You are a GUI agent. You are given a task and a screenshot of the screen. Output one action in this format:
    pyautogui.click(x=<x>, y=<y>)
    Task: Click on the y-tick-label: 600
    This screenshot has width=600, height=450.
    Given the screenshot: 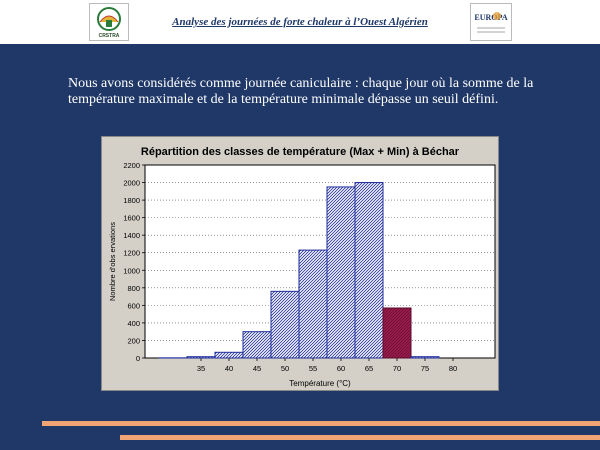 What is the action you would take?
    pyautogui.click(x=133, y=305)
    